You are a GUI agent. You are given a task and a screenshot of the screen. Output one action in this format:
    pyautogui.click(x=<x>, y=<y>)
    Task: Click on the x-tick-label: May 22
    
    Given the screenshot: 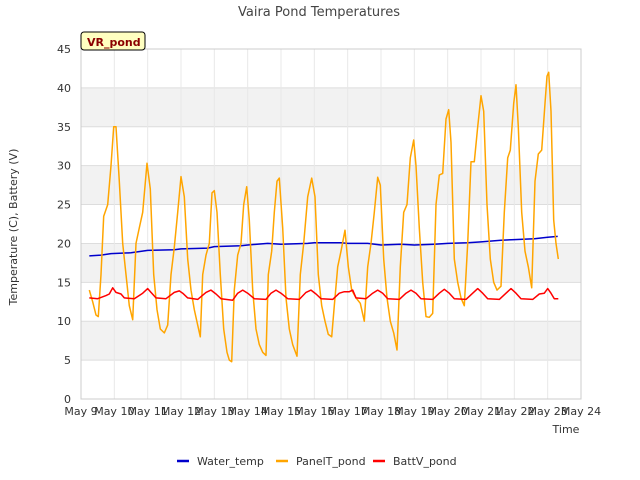 What is the action you would take?
    pyautogui.click(x=514, y=411)
    